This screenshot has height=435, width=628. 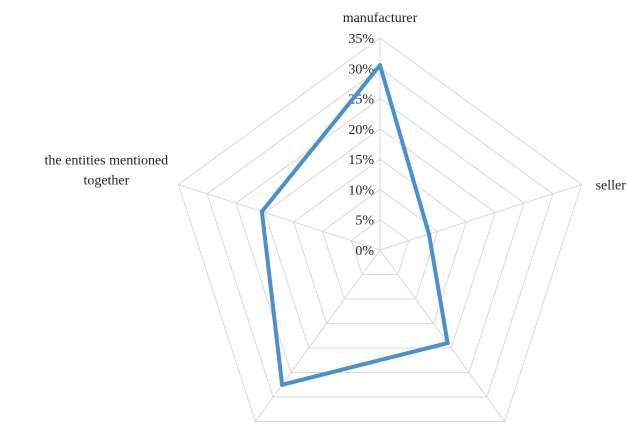 I want to click on axis-label: seller, so click(x=611, y=185).